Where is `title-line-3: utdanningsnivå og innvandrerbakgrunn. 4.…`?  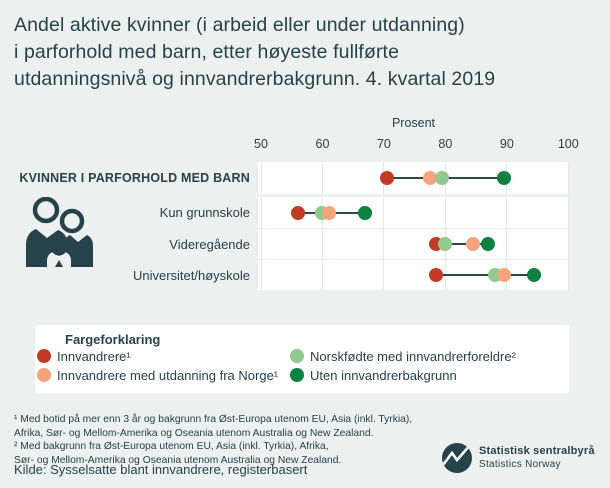 title-line-3: utdanningsnivå og innvandrerbakgrunn. 4.… is located at coordinates (255, 79).